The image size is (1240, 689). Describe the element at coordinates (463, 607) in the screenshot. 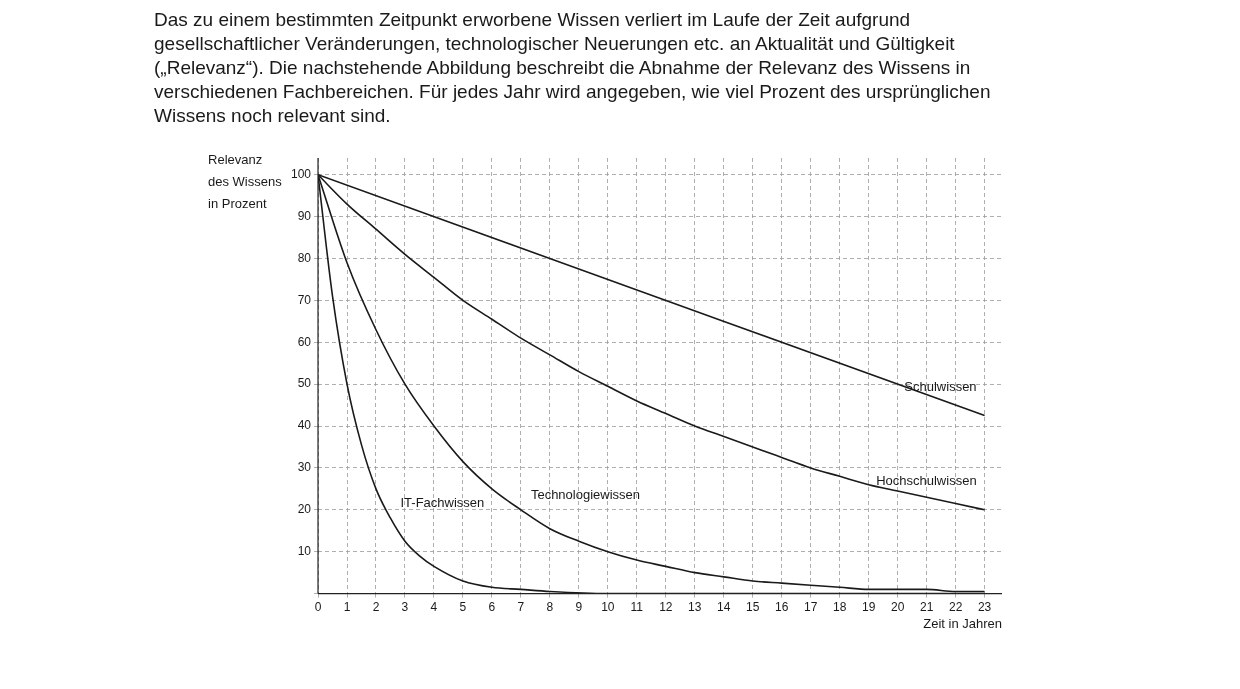

I see `x-tick-label: 5` at that location.